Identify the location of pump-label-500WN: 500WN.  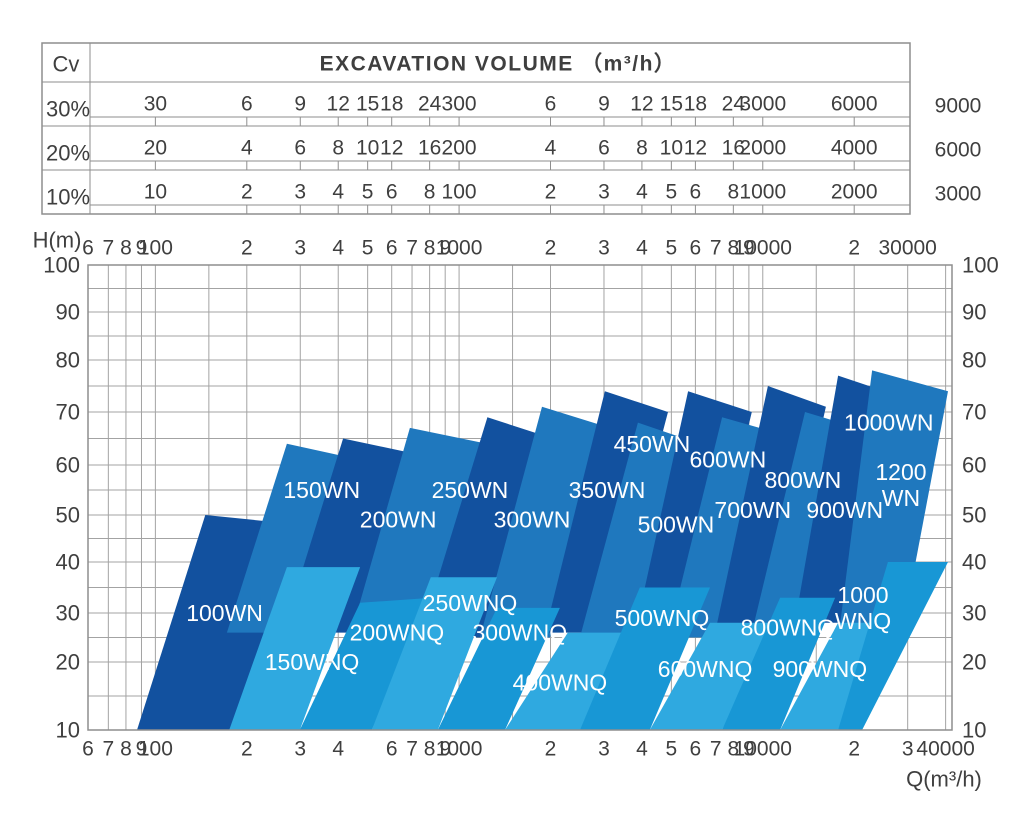
(676, 524).